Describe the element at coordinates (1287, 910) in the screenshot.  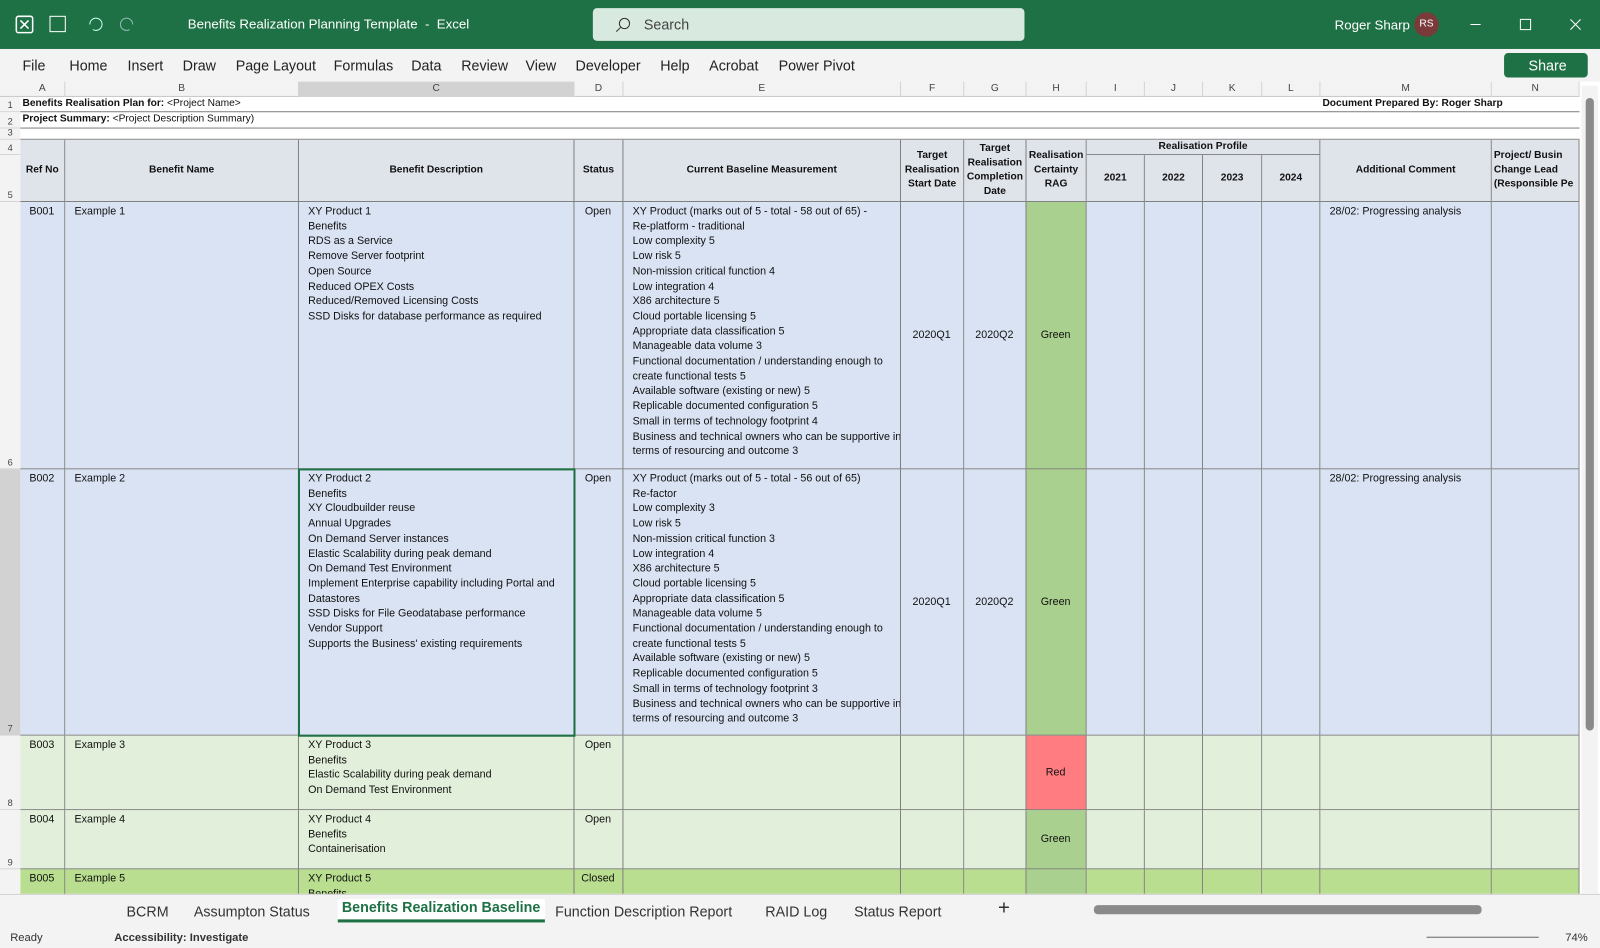
I see `horizontal-scroll-thumb` at that location.